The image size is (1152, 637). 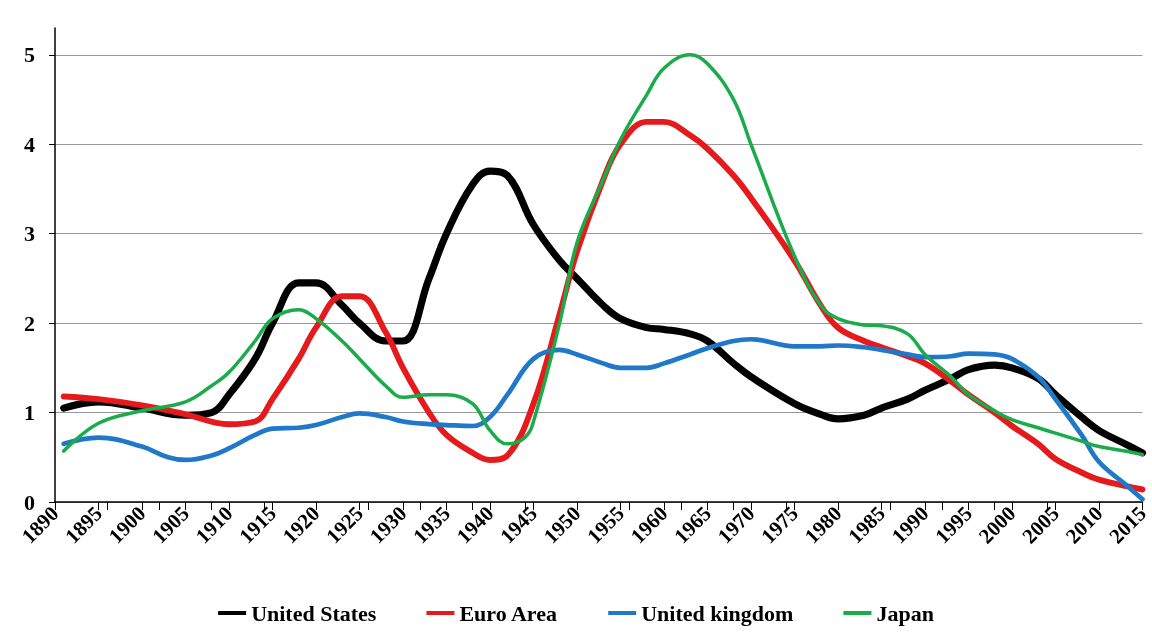 What do you see at coordinates (29, 144) in the screenshot?
I see `y-tick-label: 4` at bounding box center [29, 144].